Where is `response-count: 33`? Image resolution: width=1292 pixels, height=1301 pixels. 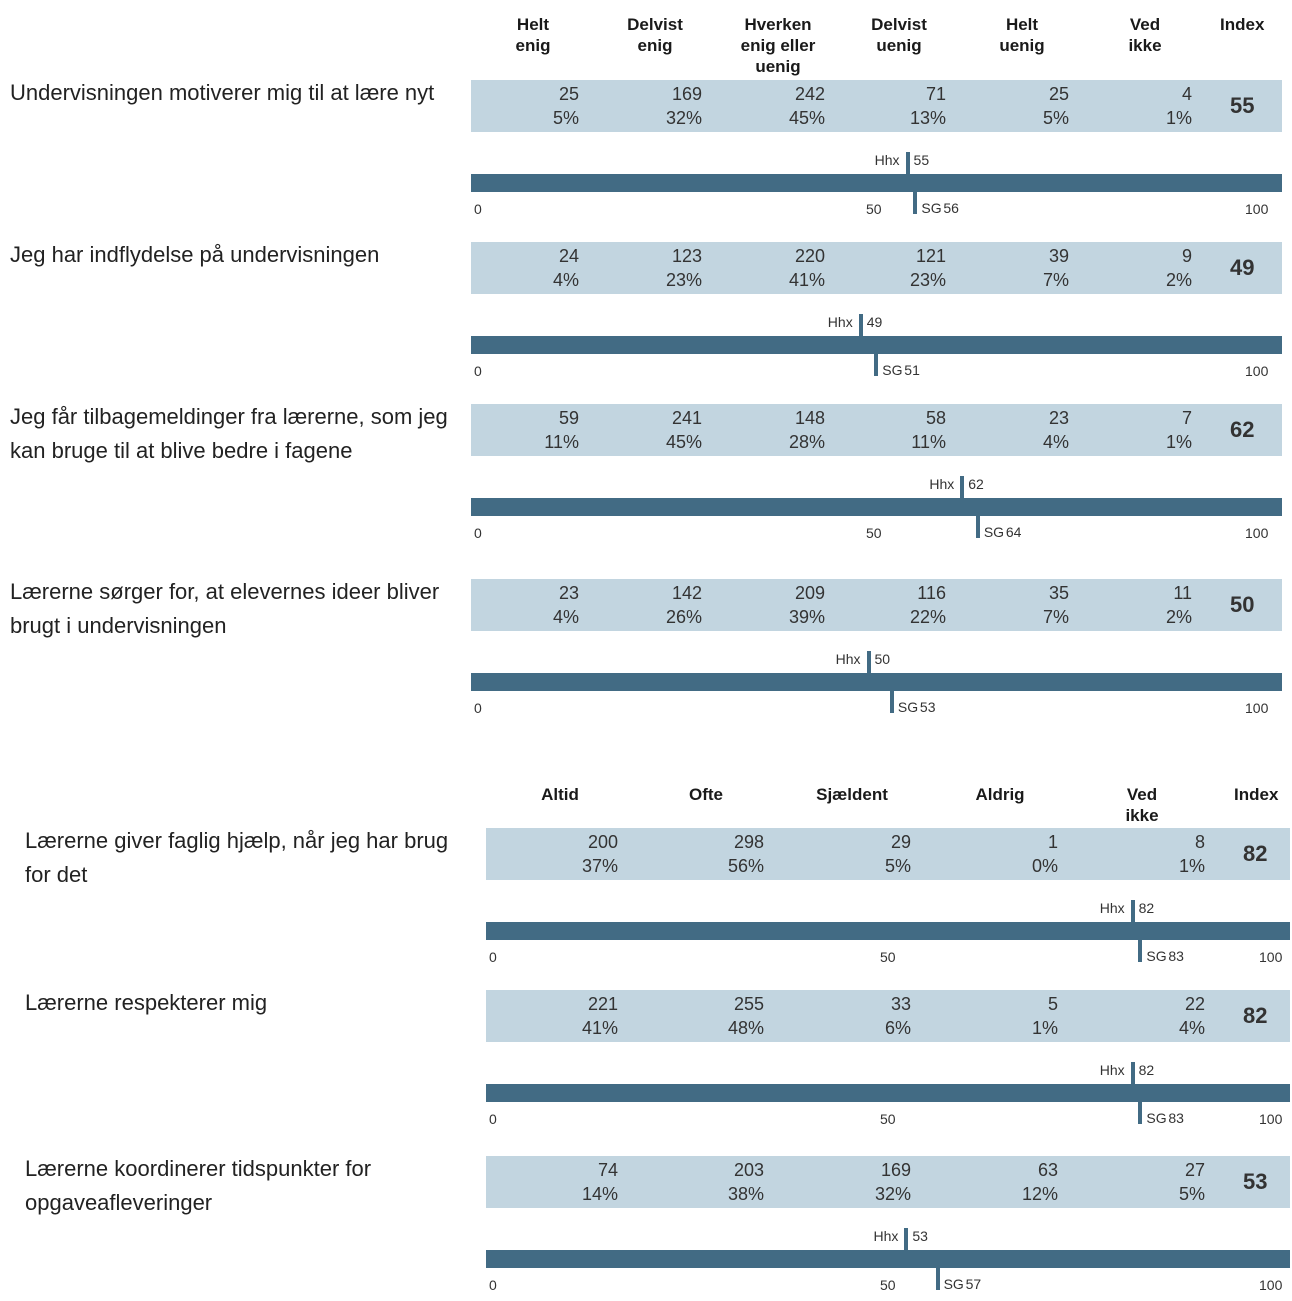
response-count: 33 is located at coordinates (900, 1004).